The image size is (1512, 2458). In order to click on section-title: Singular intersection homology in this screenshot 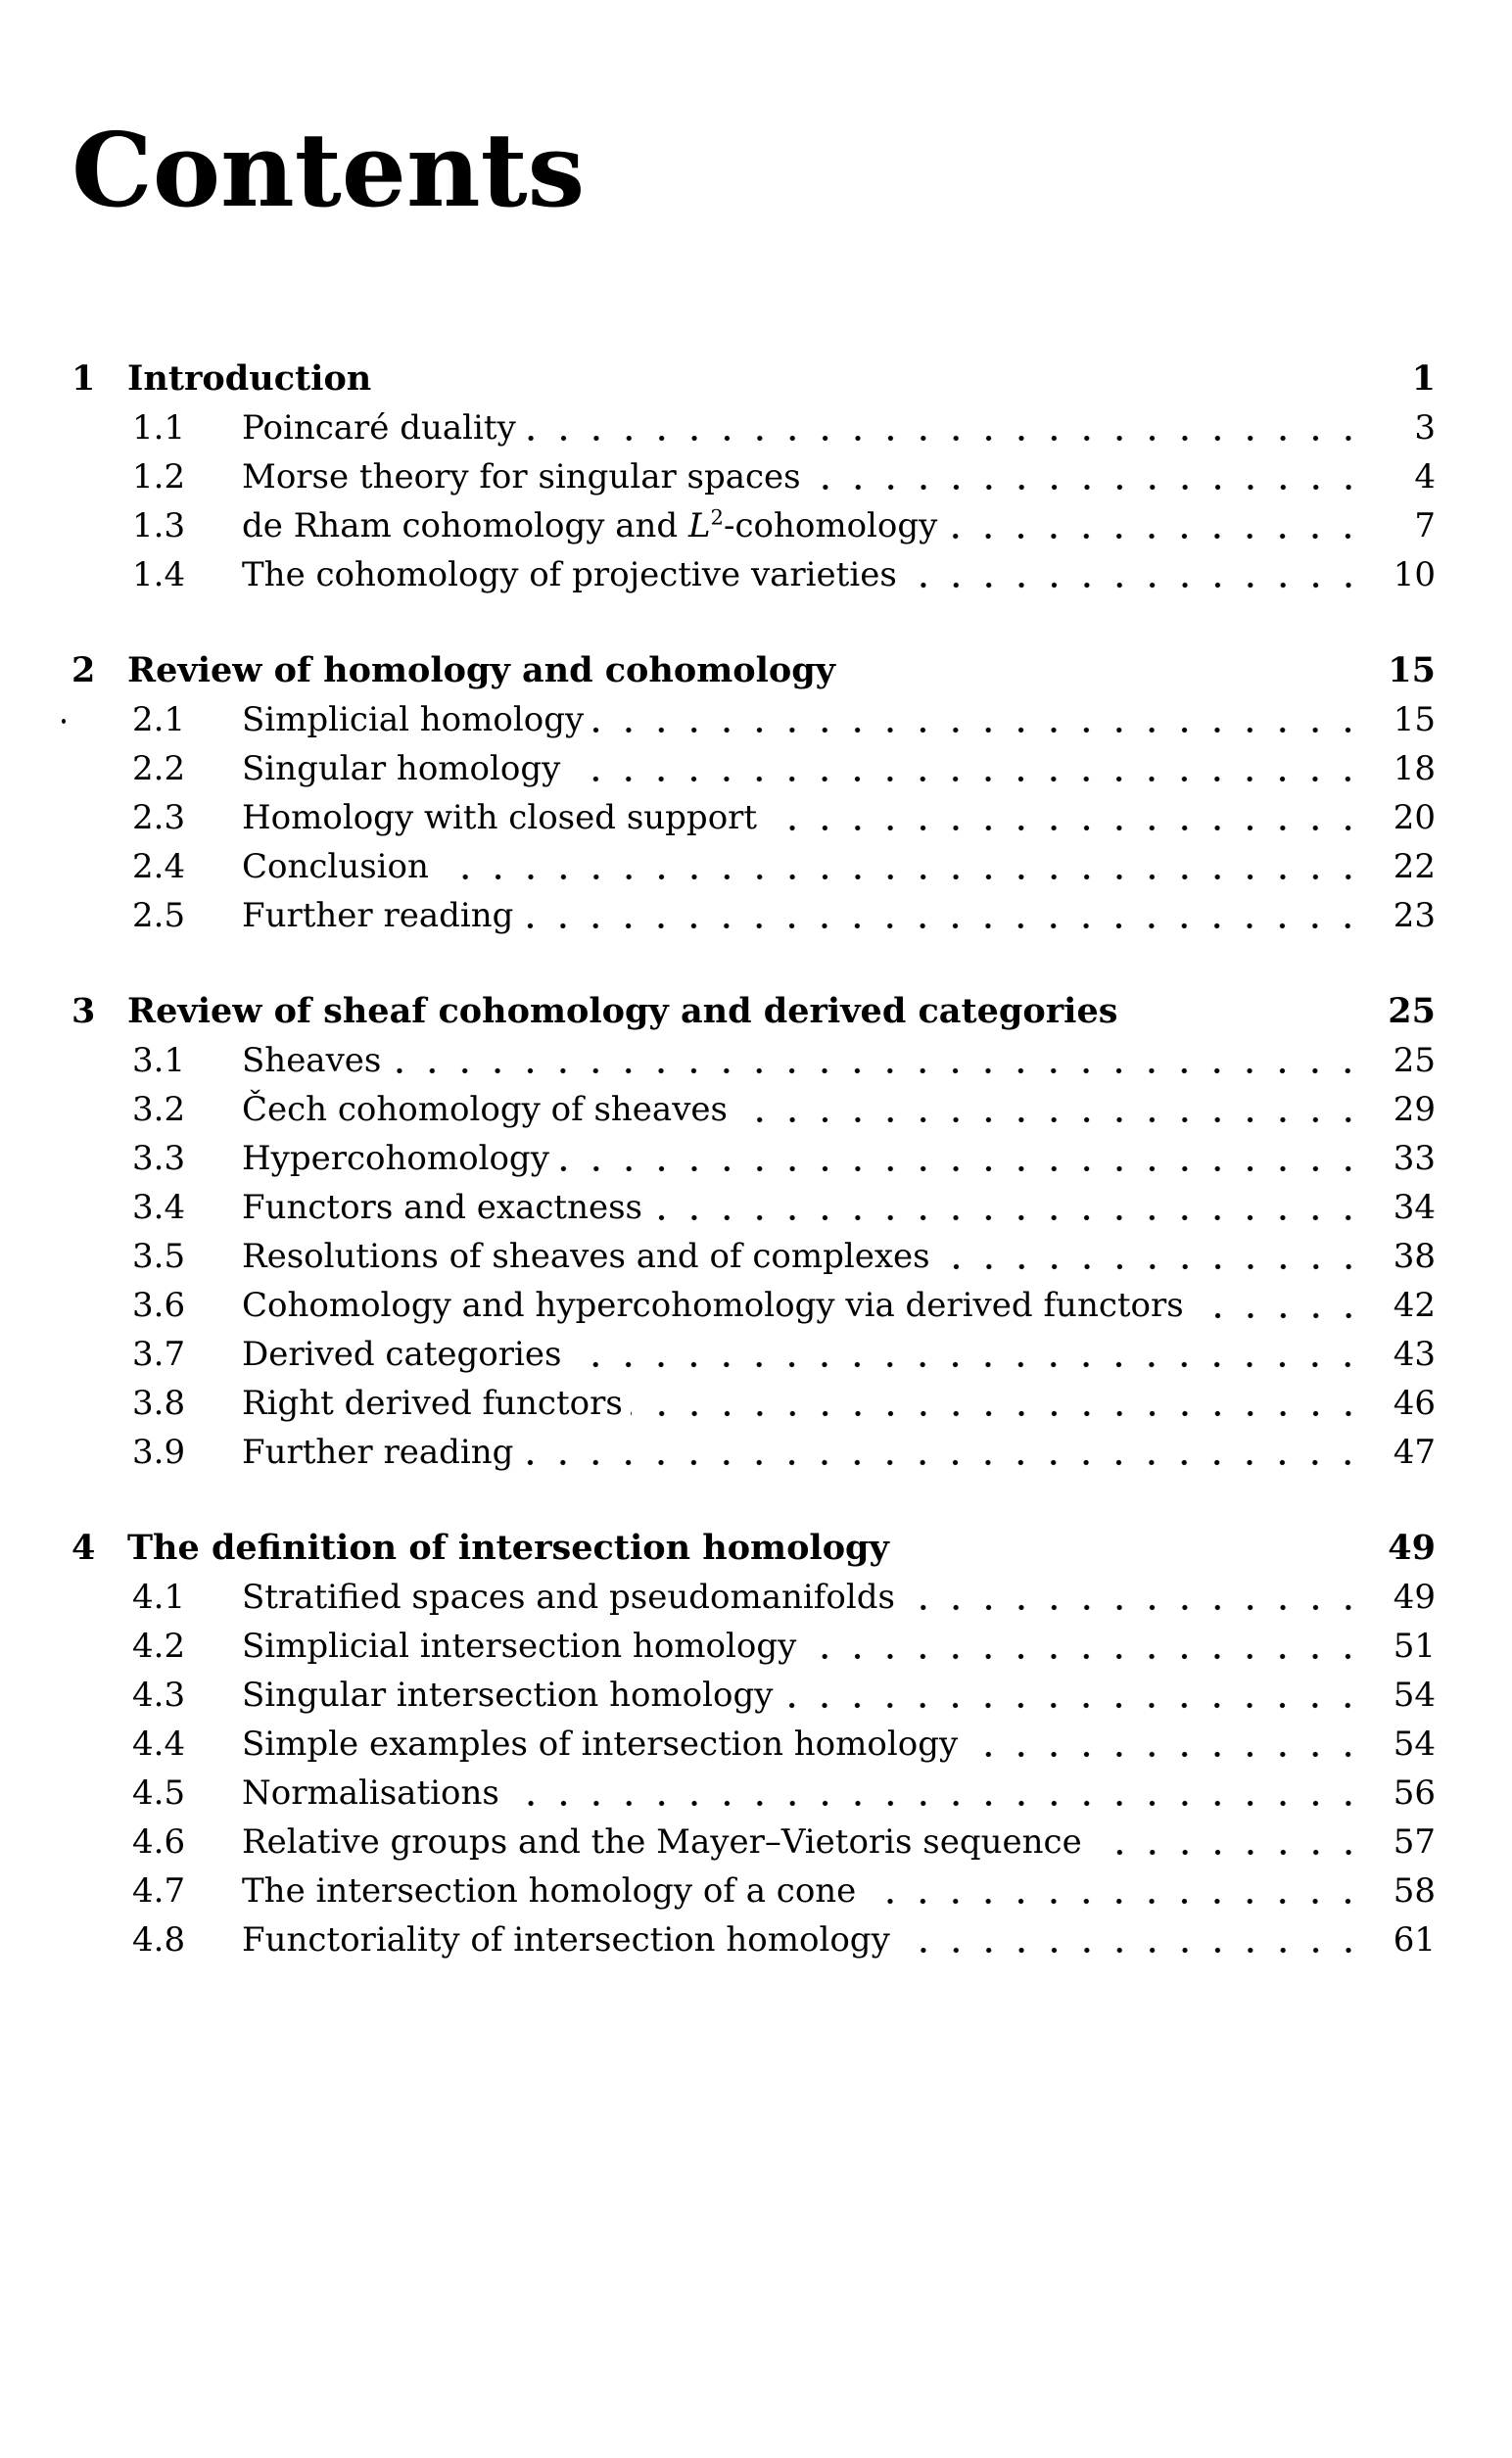, I will do `click(508, 1695)`.